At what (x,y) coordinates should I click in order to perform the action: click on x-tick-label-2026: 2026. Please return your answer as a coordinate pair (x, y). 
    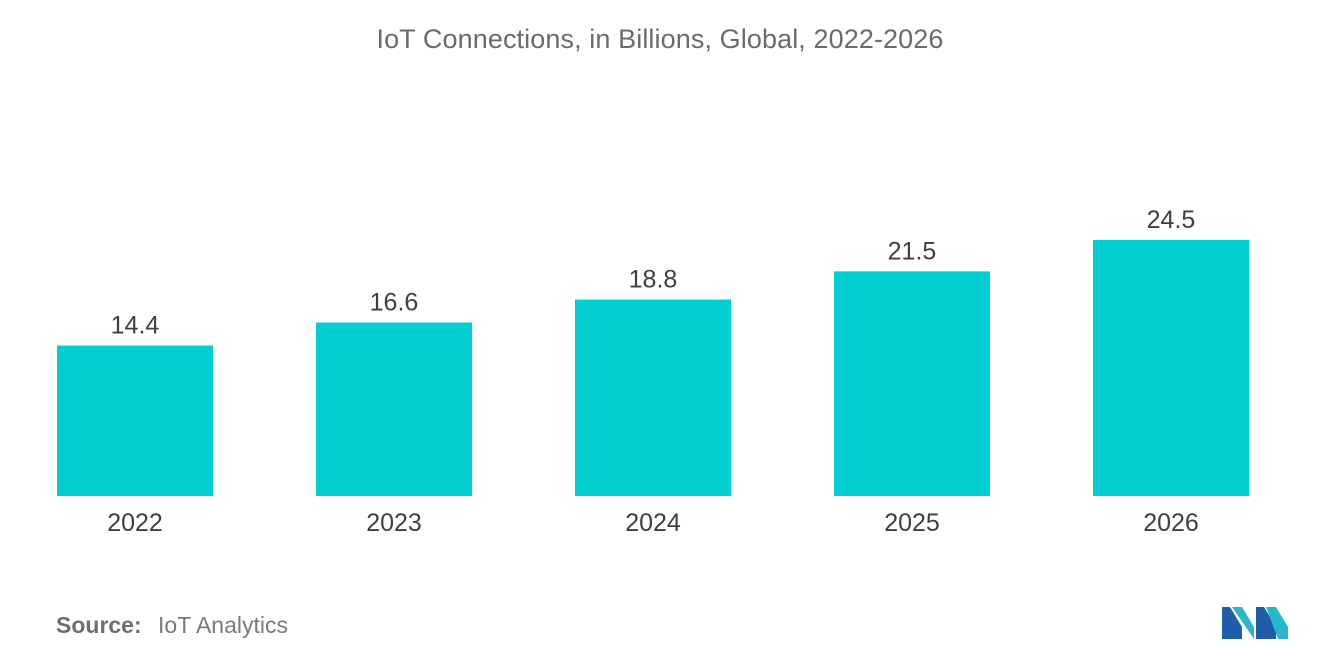
    Looking at the image, I should click on (1171, 523).